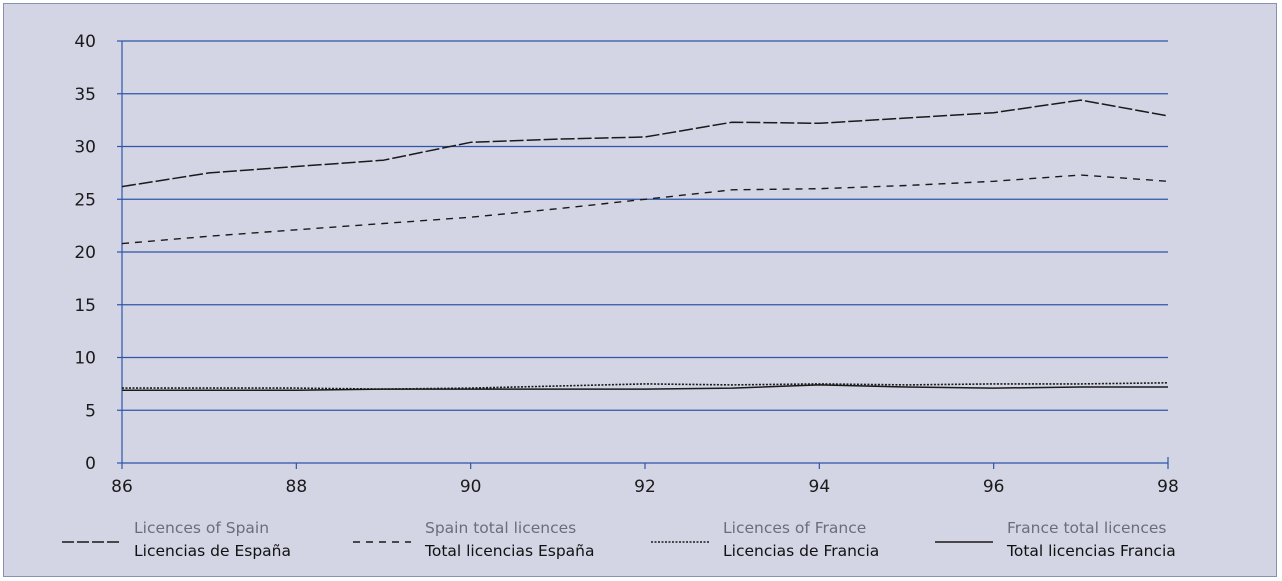 Image resolution: width=1282 pixels, height=581 pixels. Describe the element at coordinates (201, 528) in the screenshot. I see `legend-label-en: Licences of Spain` at that location.